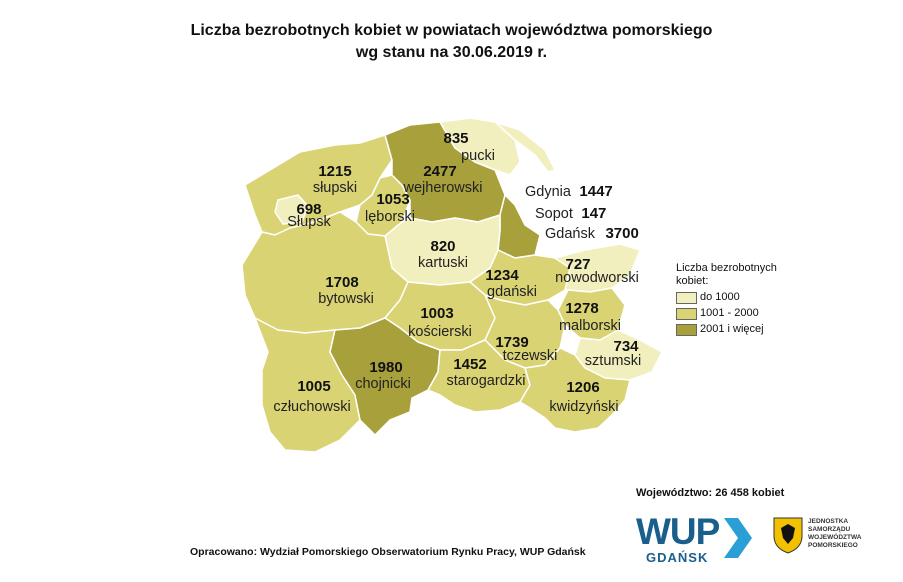  I want to click on label-value-starogardzki: 1452, so click(469, 364).